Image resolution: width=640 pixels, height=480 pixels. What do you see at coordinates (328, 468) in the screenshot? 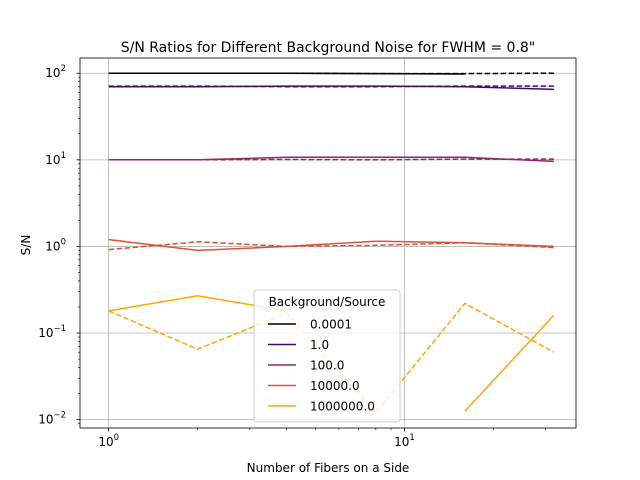
I see `x-axis-label: Number of Fibers on a Side` at bounding box center [328, 468].